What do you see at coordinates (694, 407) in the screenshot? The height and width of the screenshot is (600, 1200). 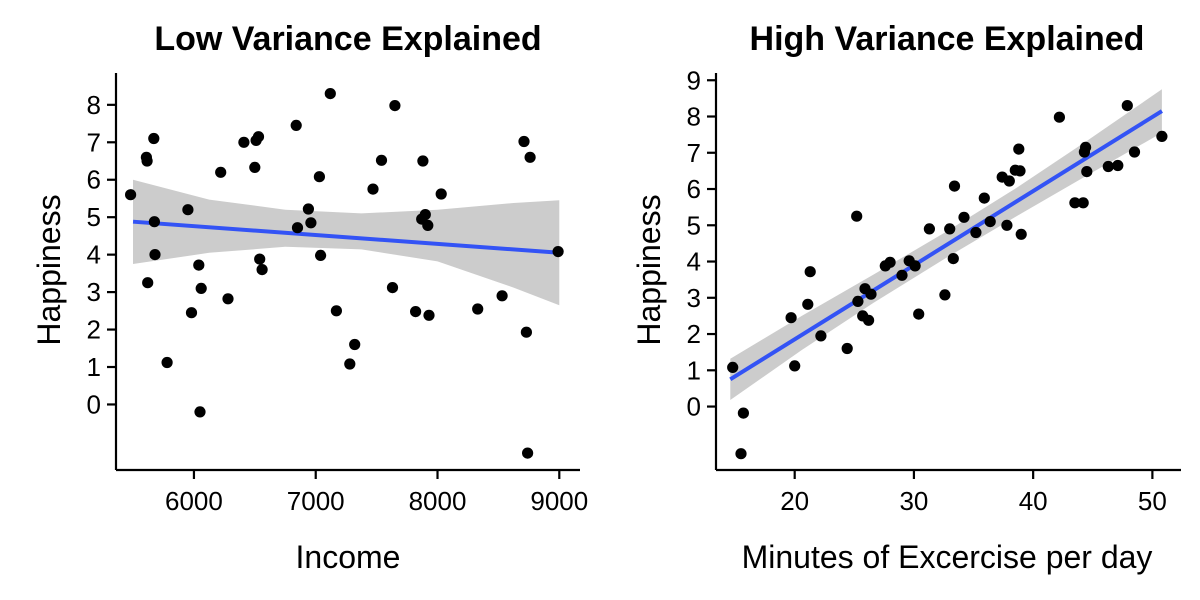 I see `high-variance-y-tick-label: 0` at bounding box center [694, 407].